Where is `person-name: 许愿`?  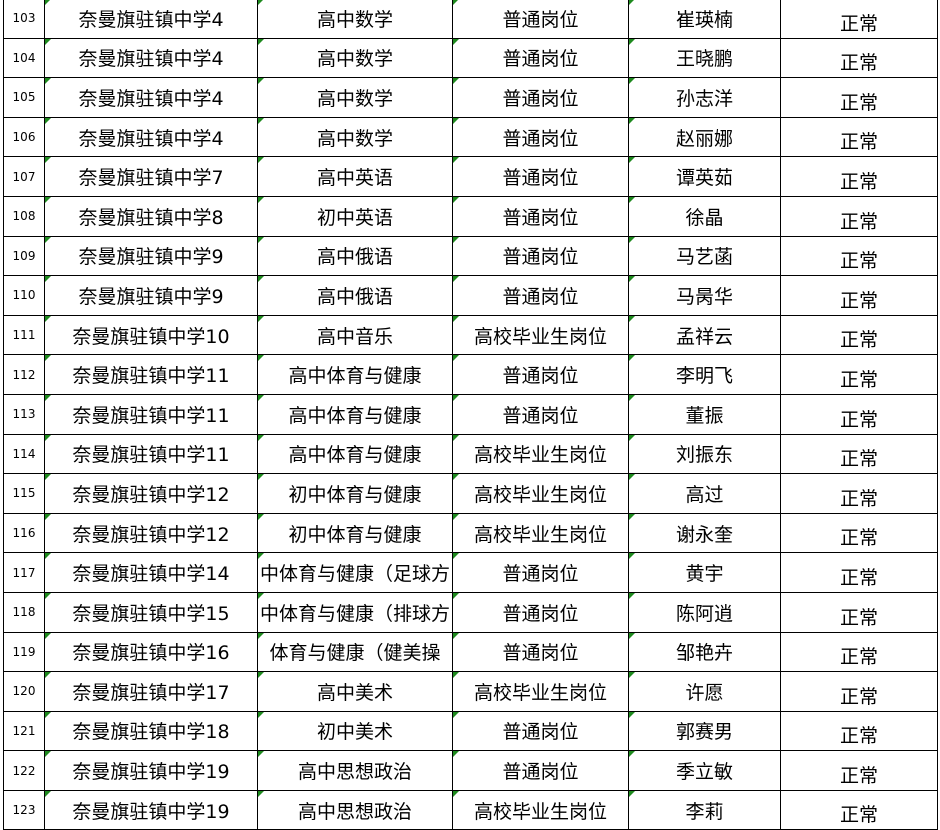
person-name: 许愿 is located at coordinates (704, 691).